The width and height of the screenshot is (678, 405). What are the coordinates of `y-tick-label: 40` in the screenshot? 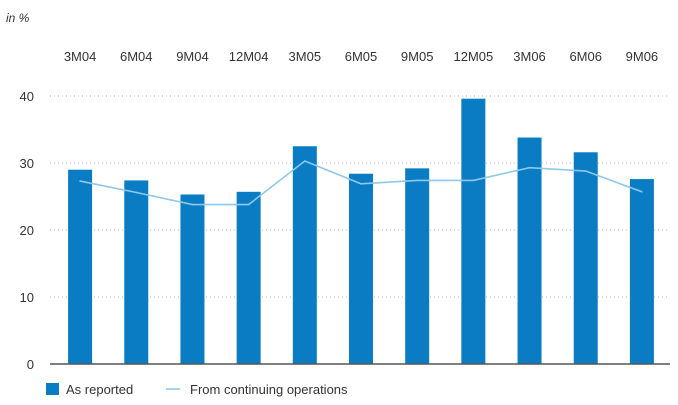 It's located at (27, 96).